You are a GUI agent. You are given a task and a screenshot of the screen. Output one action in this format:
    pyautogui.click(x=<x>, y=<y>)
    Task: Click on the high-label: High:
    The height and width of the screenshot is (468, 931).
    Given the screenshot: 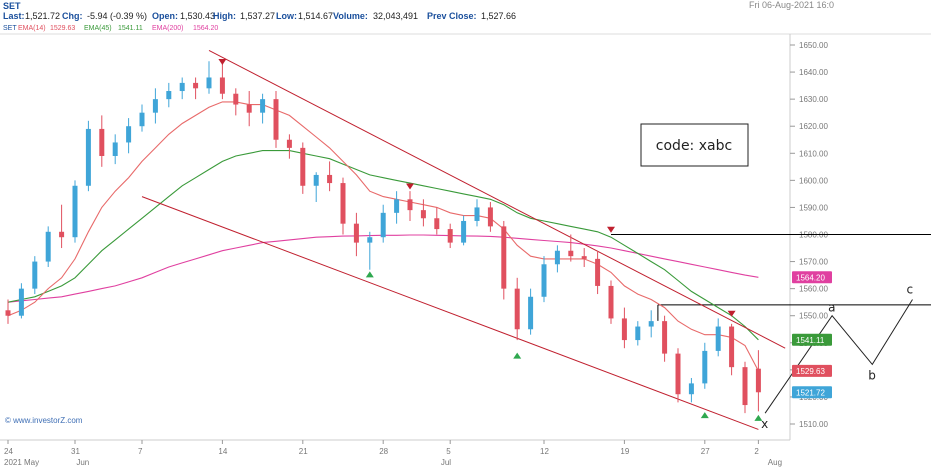 What is the action you would take?
    pyautogui.click(x=224, y=16)
    